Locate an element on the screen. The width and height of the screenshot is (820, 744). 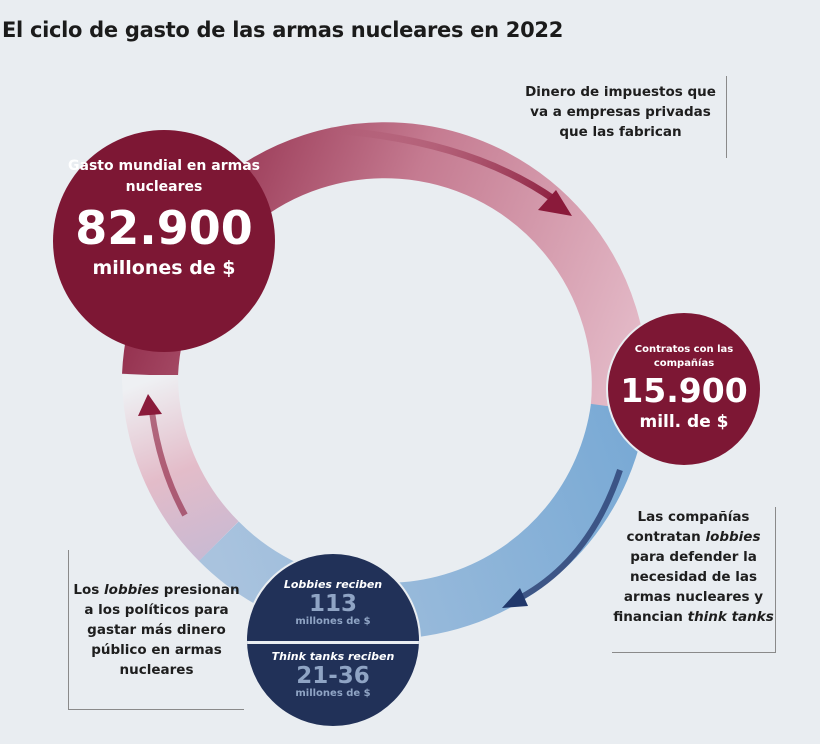
lobbies-unit: millones de $ is located at coordinates (333, 621).